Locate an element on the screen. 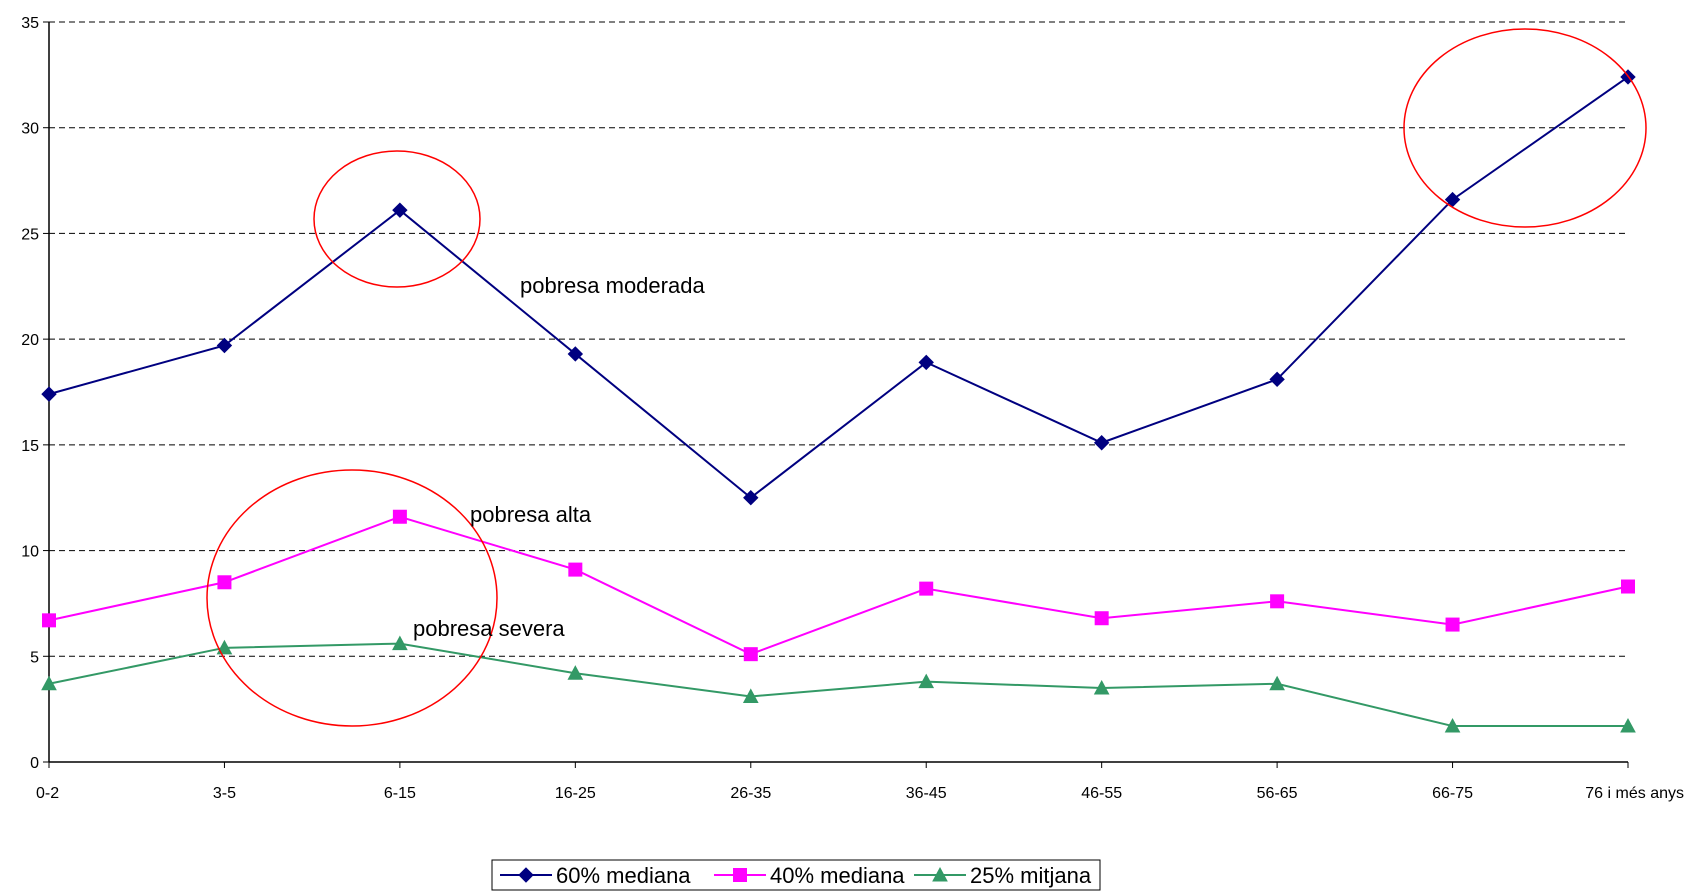  legend: 60% mediana 40% mediana 25% mitjana is located at coordinates (796, 875).